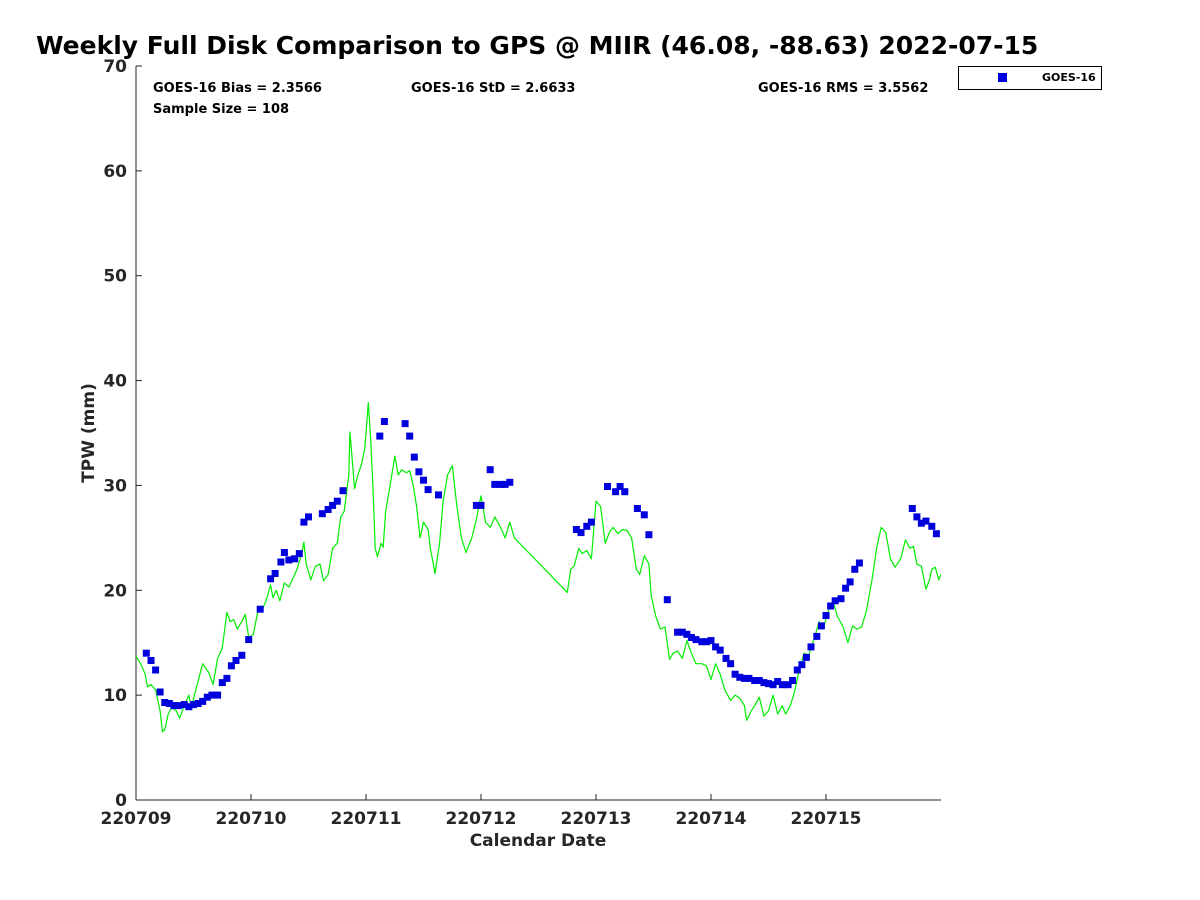 This screenshot has width=1200, height=900. I want to click on y-tick-label: 50, so click(115, 277).